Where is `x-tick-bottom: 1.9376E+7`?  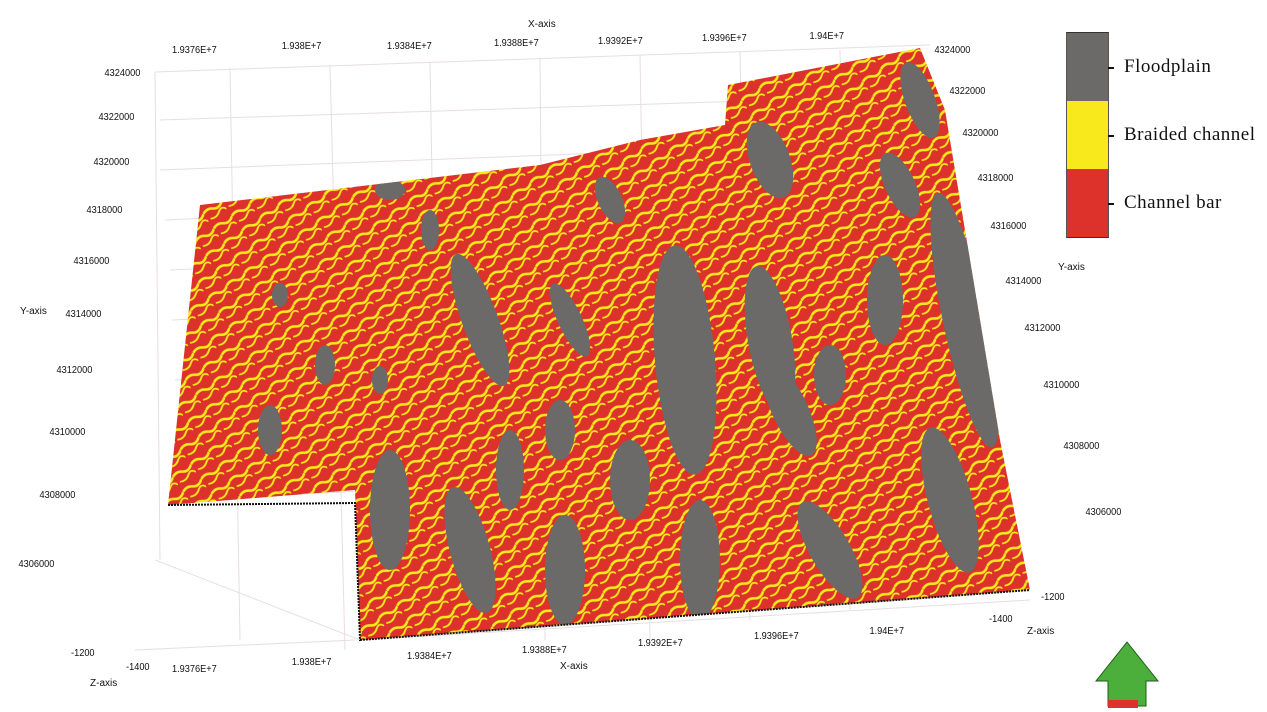
x-tick-bottom: 1.9376E+7 is located at coordinates (194, 669).